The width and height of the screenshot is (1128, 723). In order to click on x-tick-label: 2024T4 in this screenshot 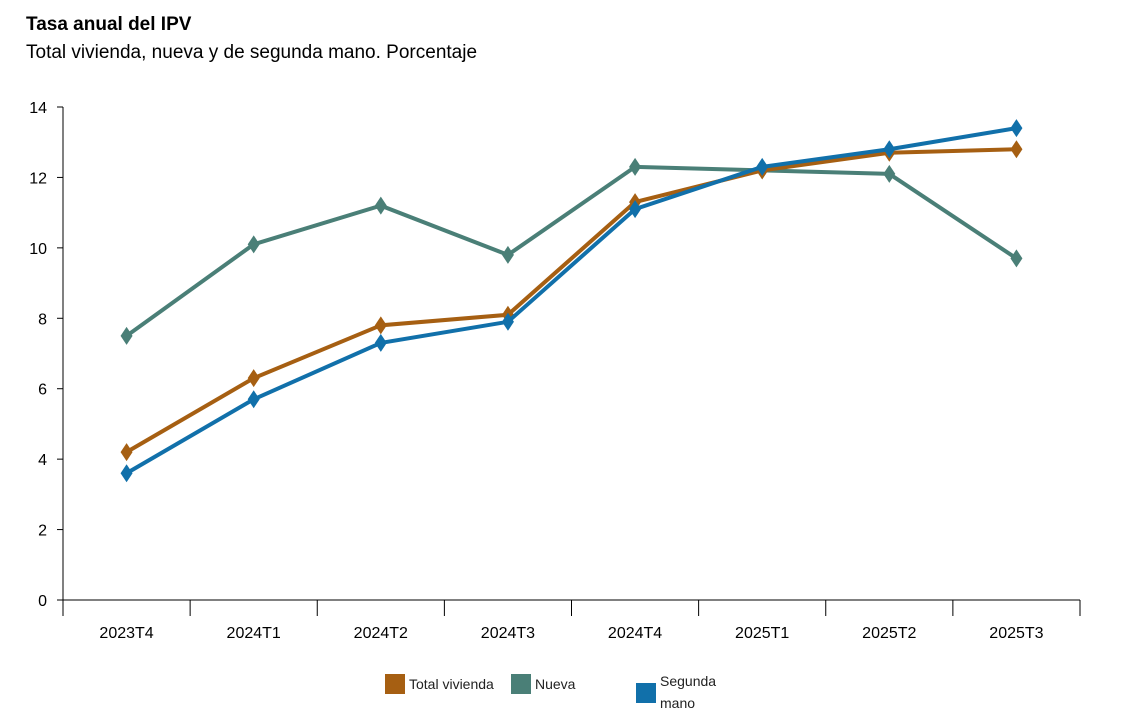, I will do `click(635, 633)`.